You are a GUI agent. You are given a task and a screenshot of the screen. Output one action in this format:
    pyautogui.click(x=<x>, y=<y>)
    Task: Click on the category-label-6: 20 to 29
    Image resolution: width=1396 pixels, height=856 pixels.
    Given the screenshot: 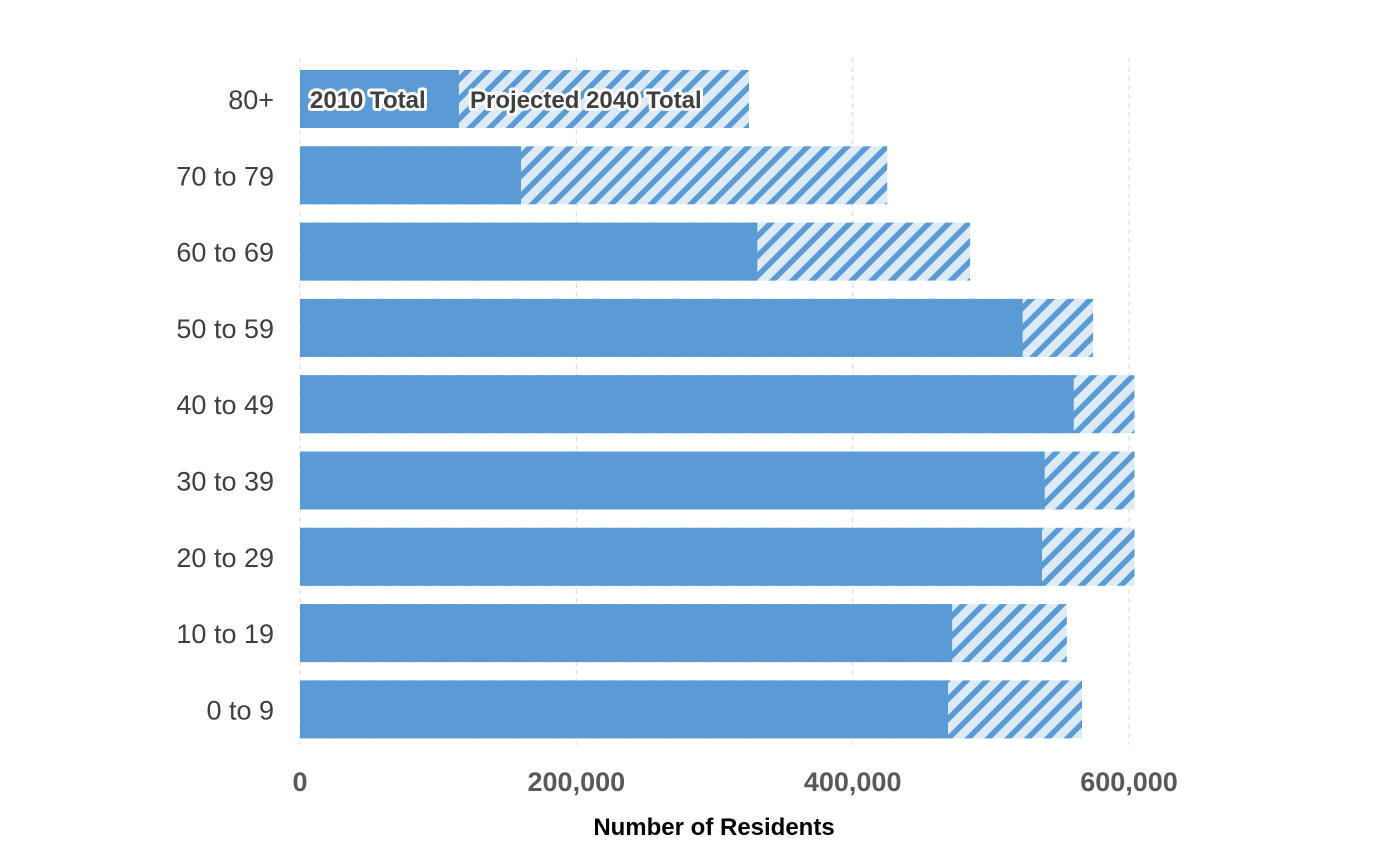 What is the action you would take?
    pyautogui.click(x=225, y=558)
    